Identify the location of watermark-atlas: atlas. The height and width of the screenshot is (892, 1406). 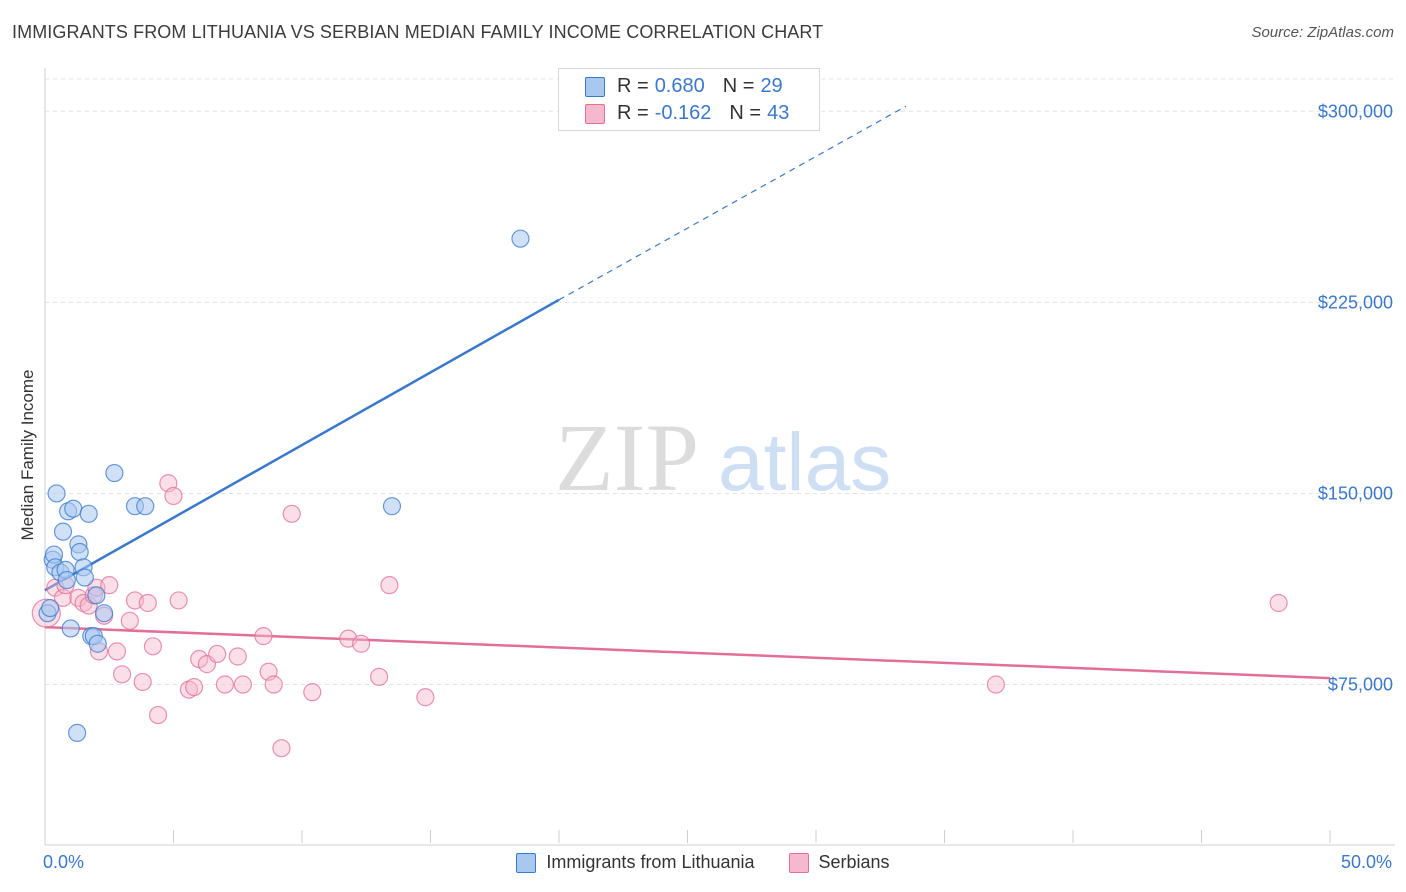
(804, 462).